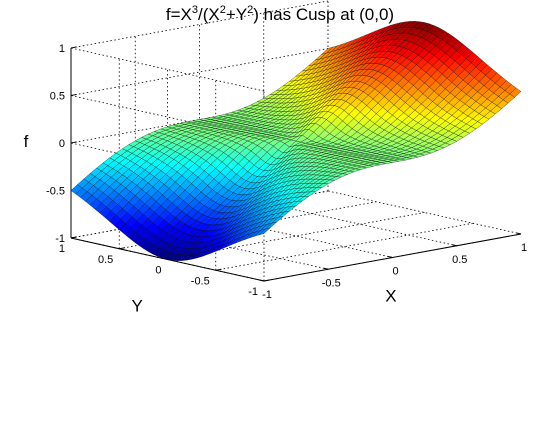  Describe the element at coordinates (57, 97) in the screenshot. I see `z-tick-label: 0.5` at that location.